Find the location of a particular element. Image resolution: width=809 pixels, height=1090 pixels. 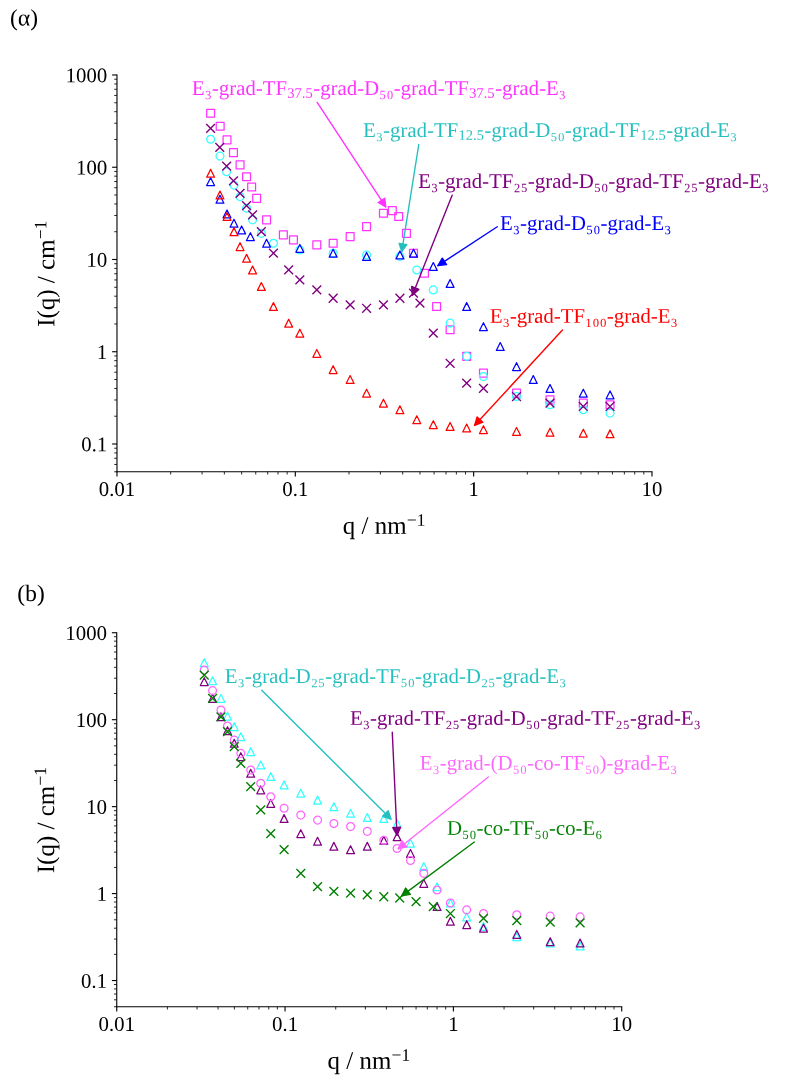

annotation: D₅₀-co-TF₅₀-co-E₆ is located at coordinates (524, 830).